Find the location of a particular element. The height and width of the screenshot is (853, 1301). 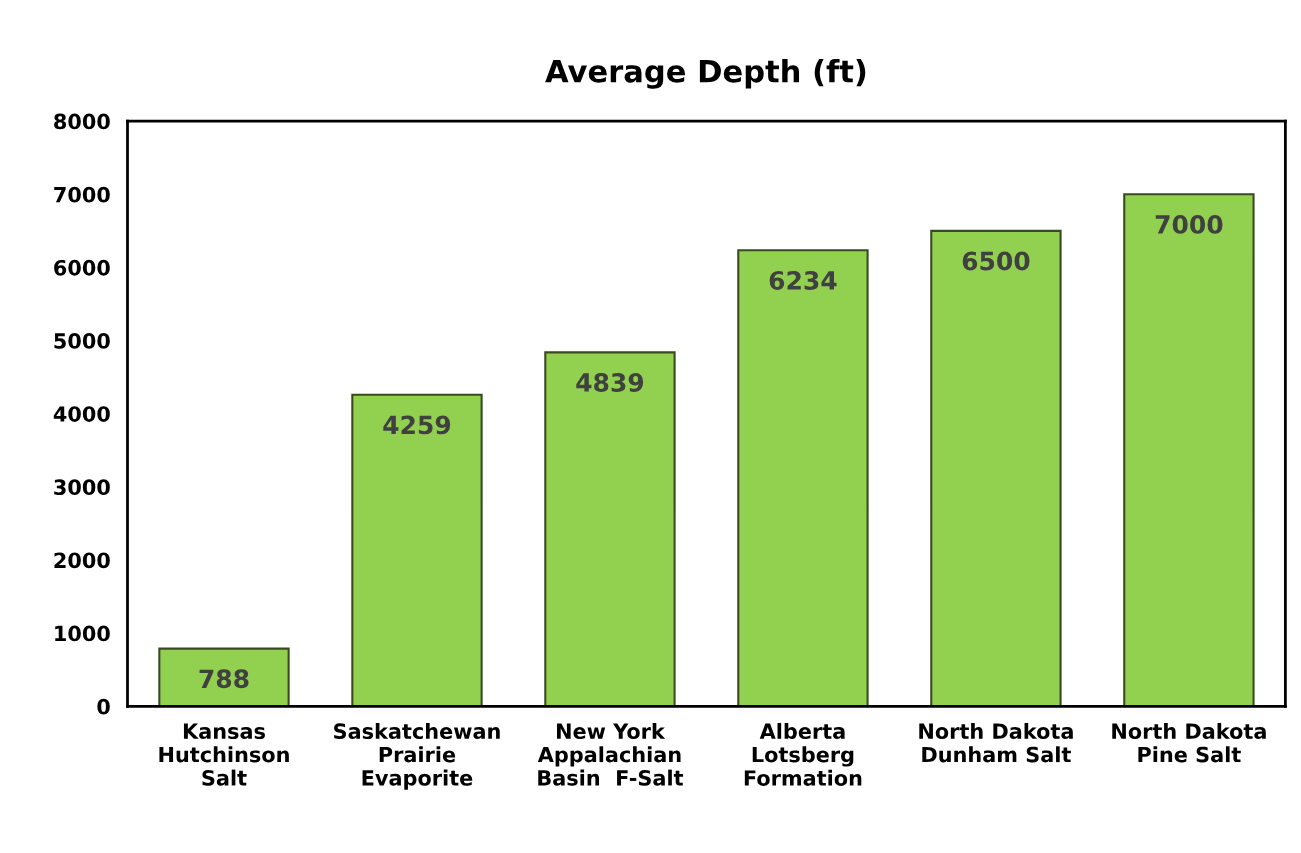

chart-title: Average Depth (ft) is located at coordinates (705, 74).